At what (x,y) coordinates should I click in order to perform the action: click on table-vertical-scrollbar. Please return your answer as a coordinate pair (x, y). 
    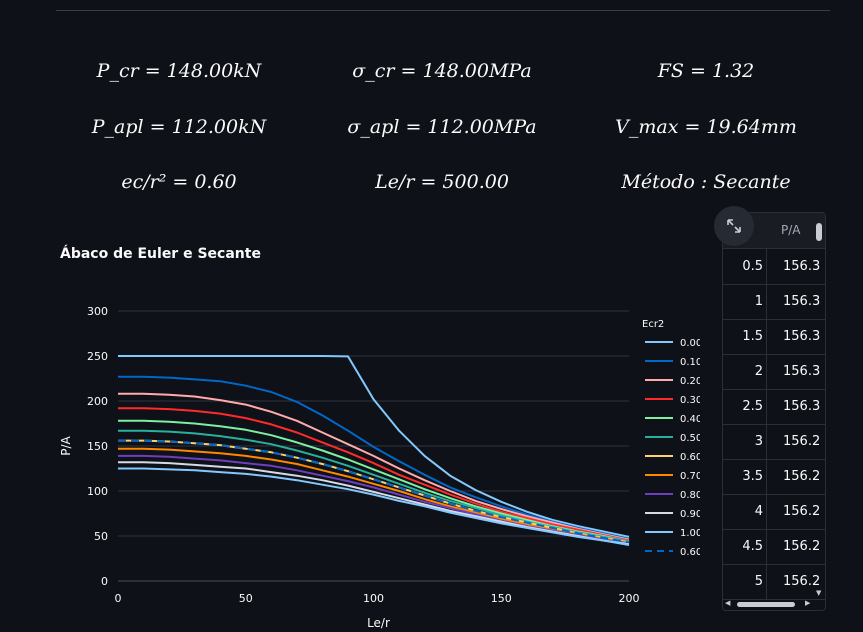
    Looking at the image, I should click on (819, 412).